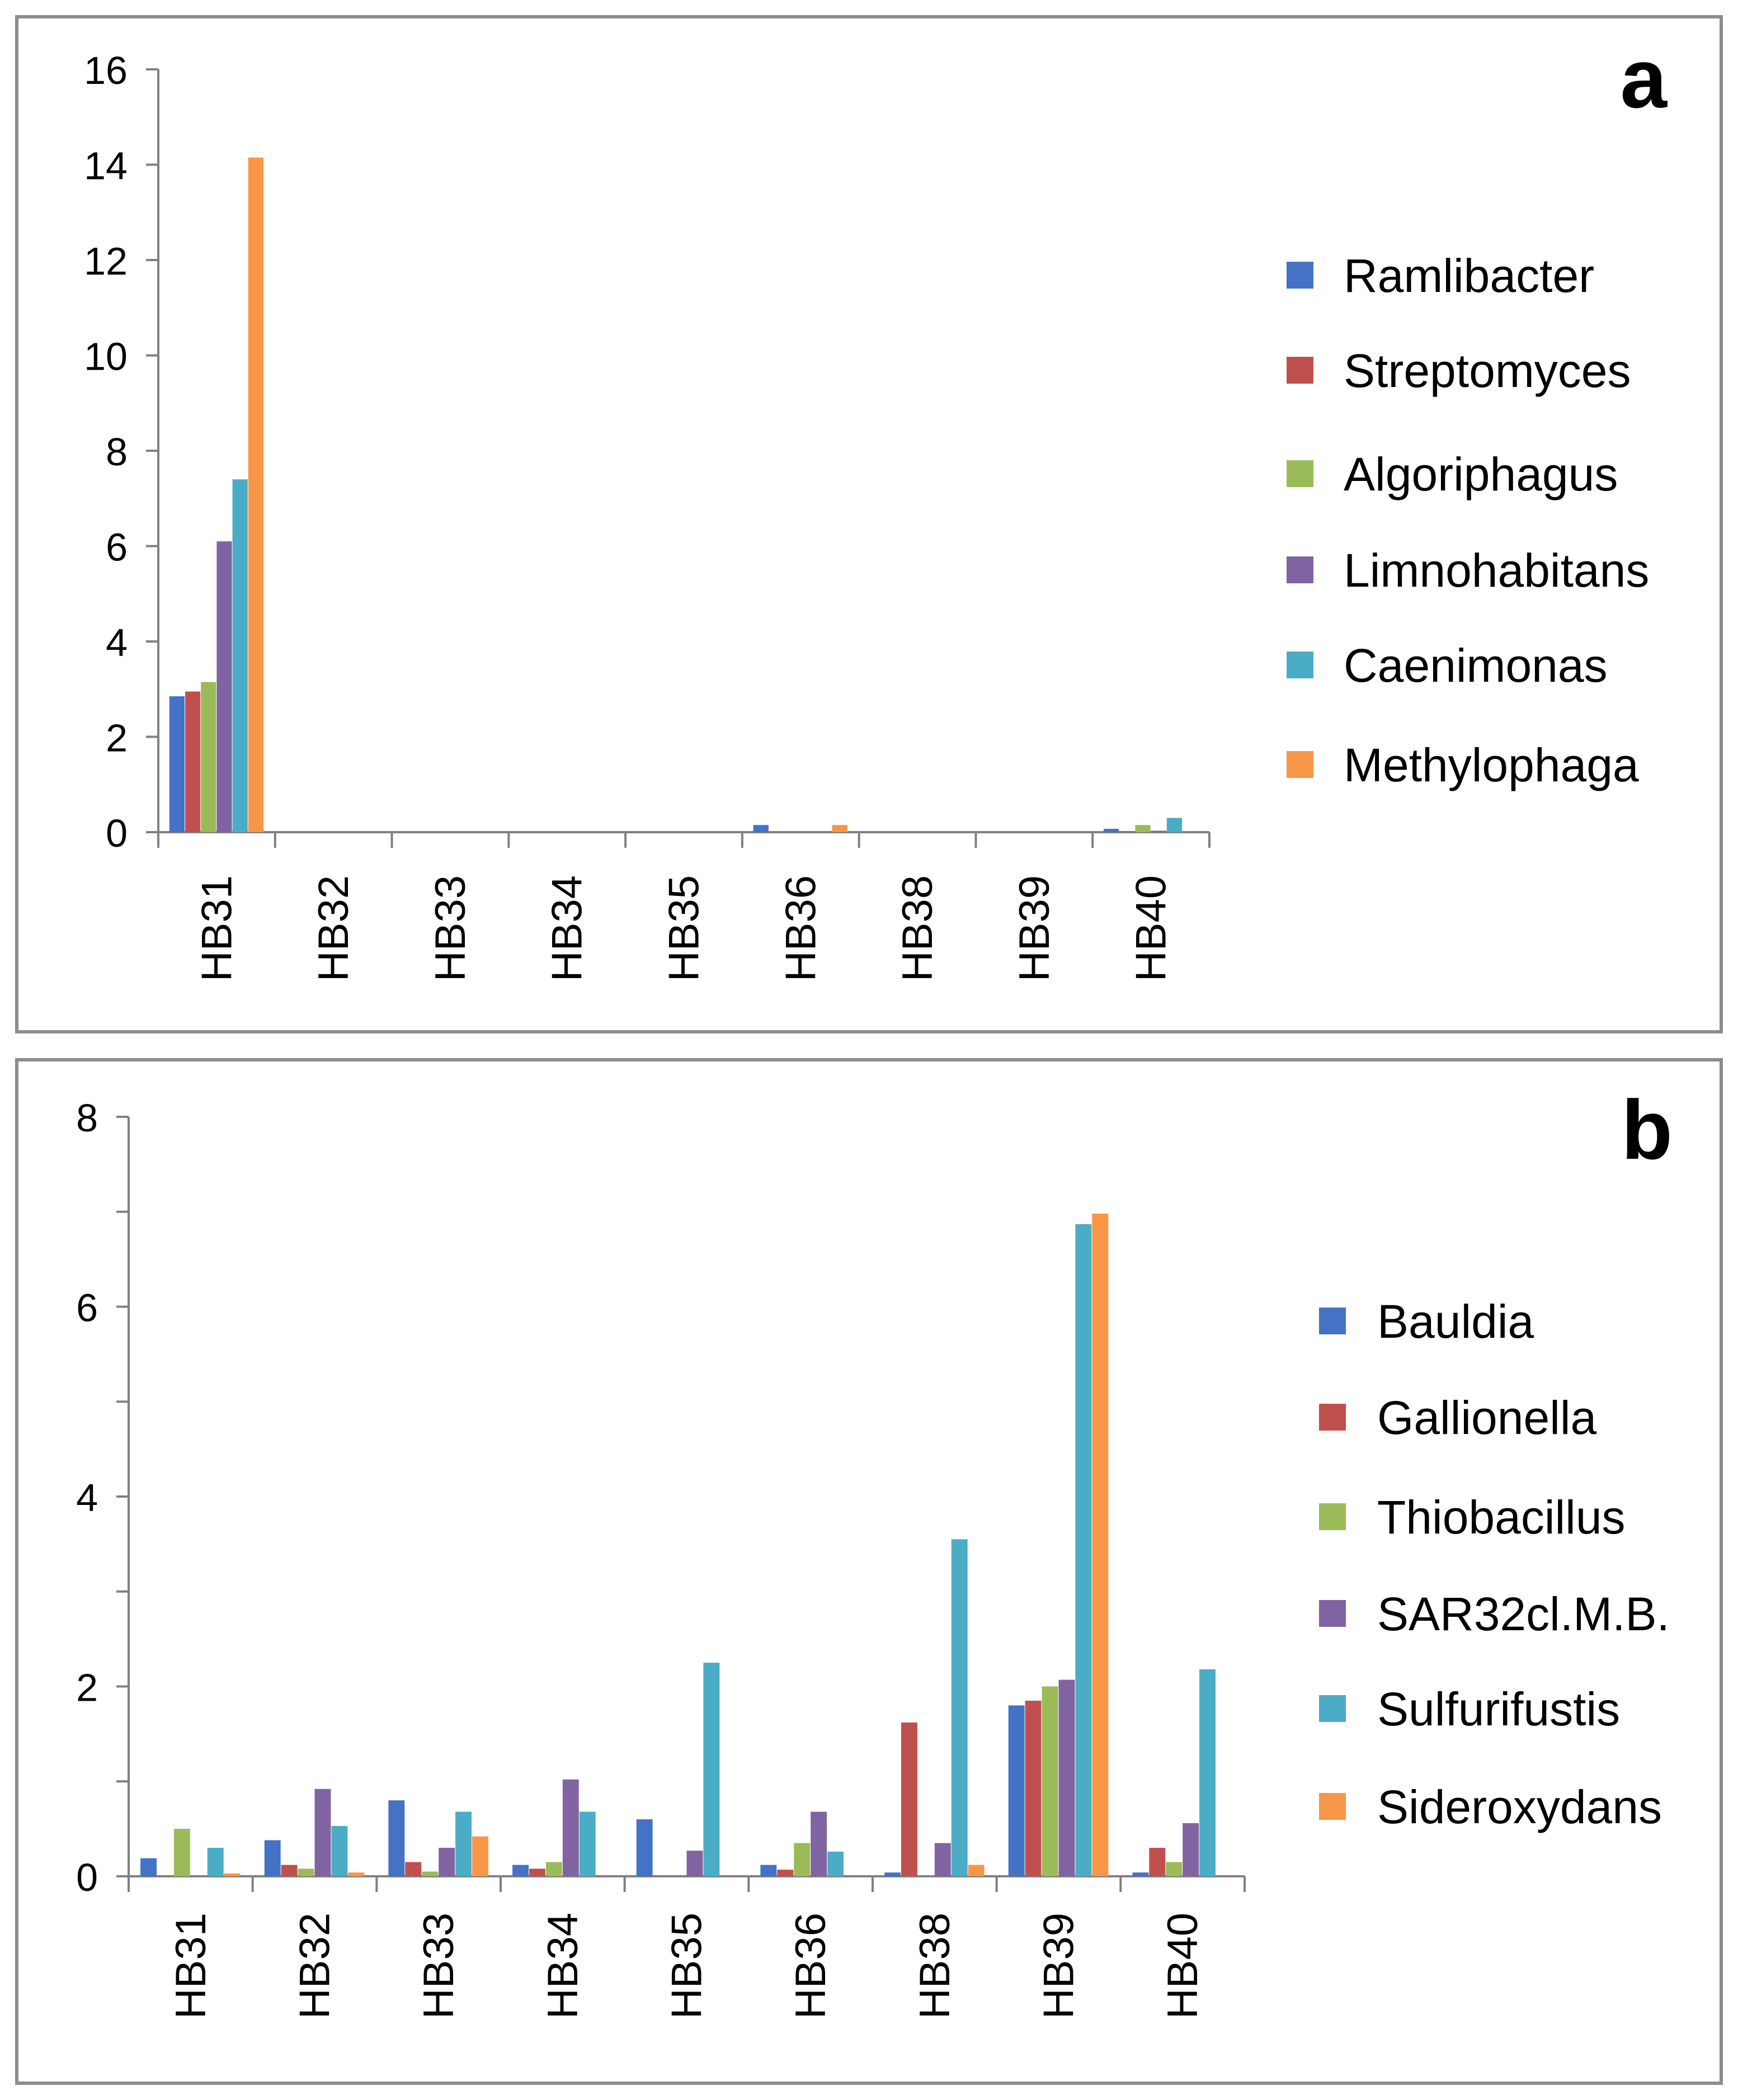  Describe the element at coordinates (1644, 78) in the screenshot. I see `panel-label: a` at that location.